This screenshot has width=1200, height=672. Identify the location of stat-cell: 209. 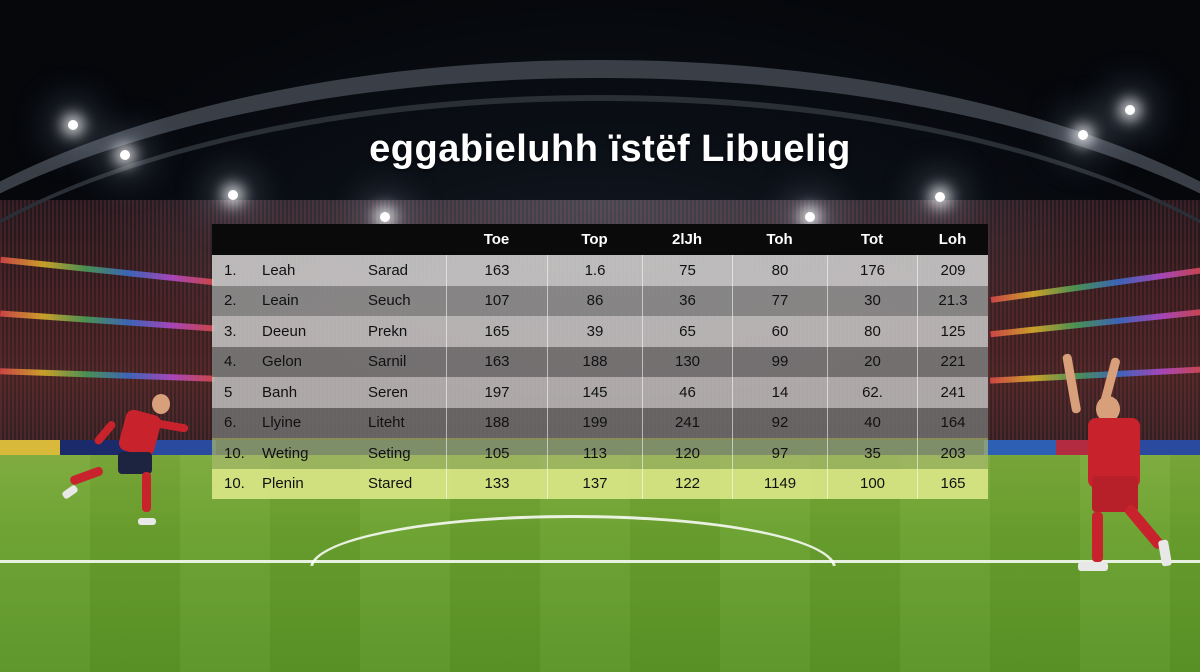
(952, 270).